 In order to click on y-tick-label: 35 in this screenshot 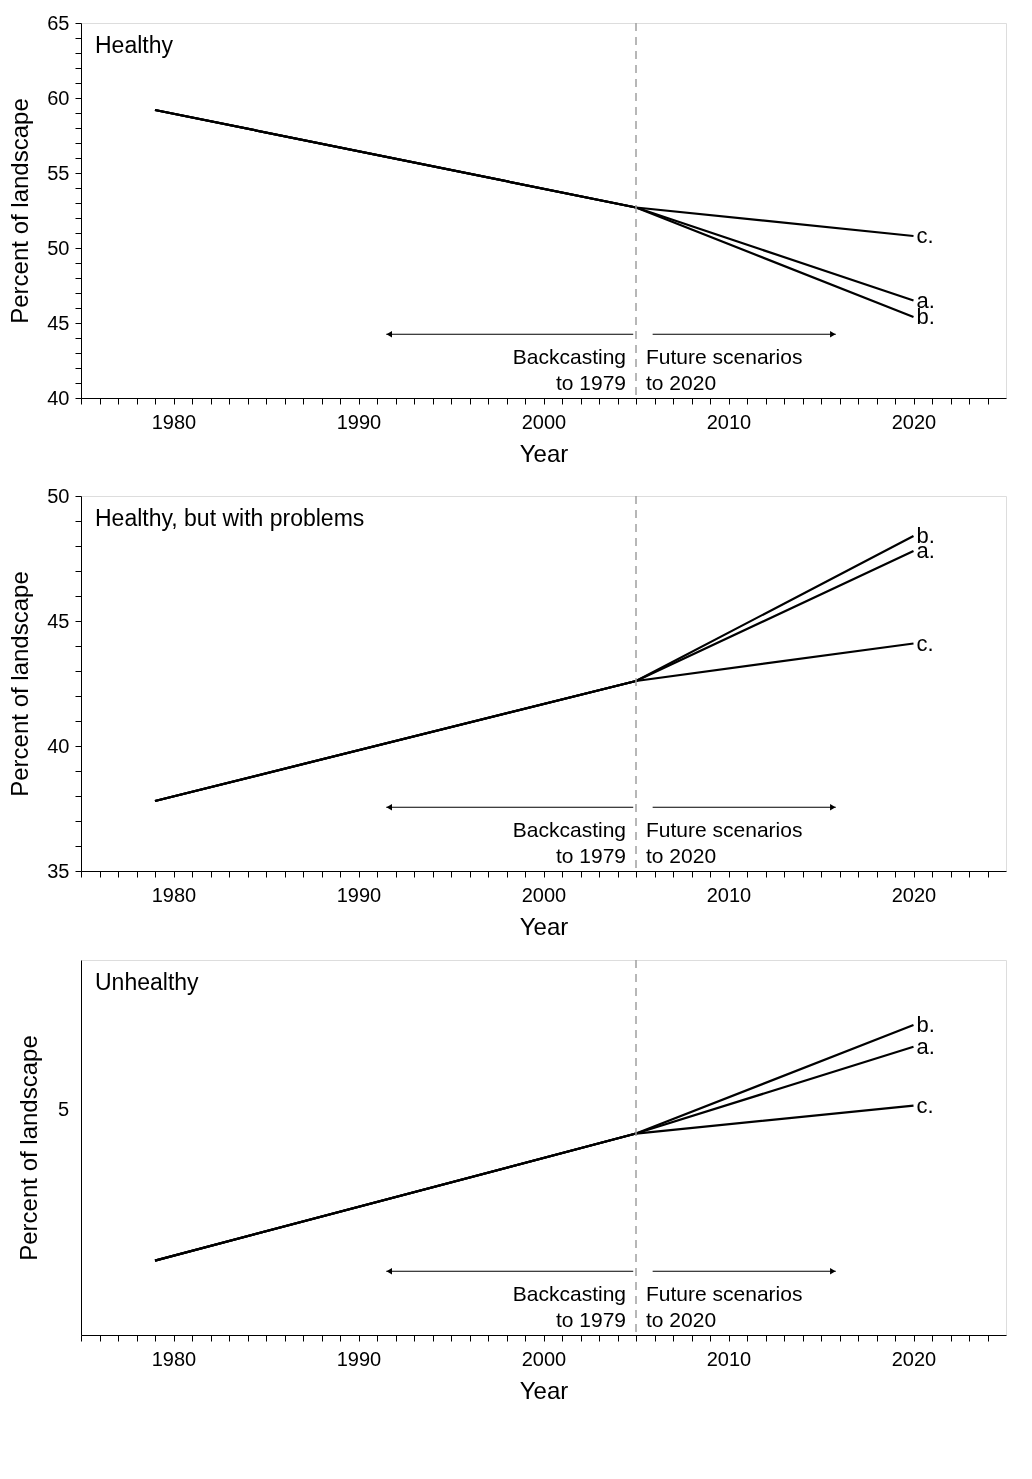, I will do `click(58, 870)`.